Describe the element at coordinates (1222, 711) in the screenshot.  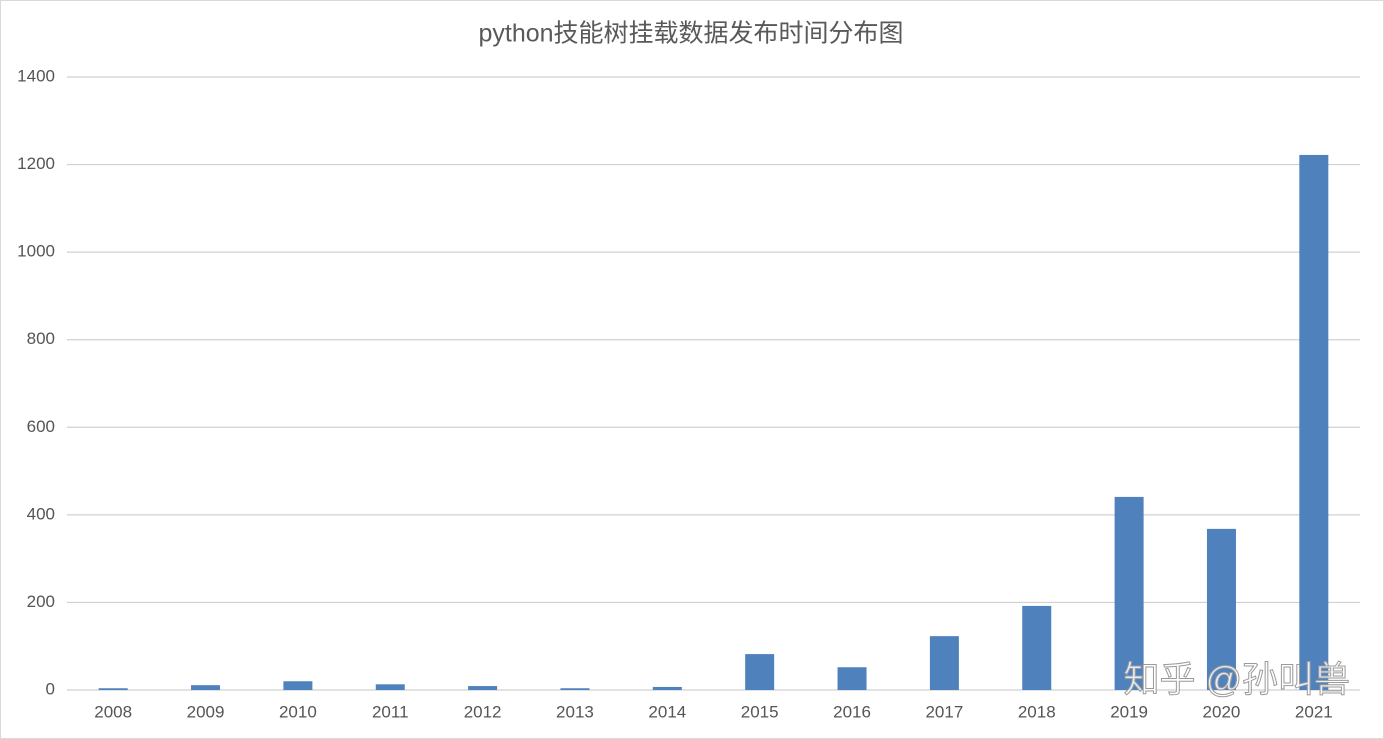
I see `x-tick-label: 2020` at that location.